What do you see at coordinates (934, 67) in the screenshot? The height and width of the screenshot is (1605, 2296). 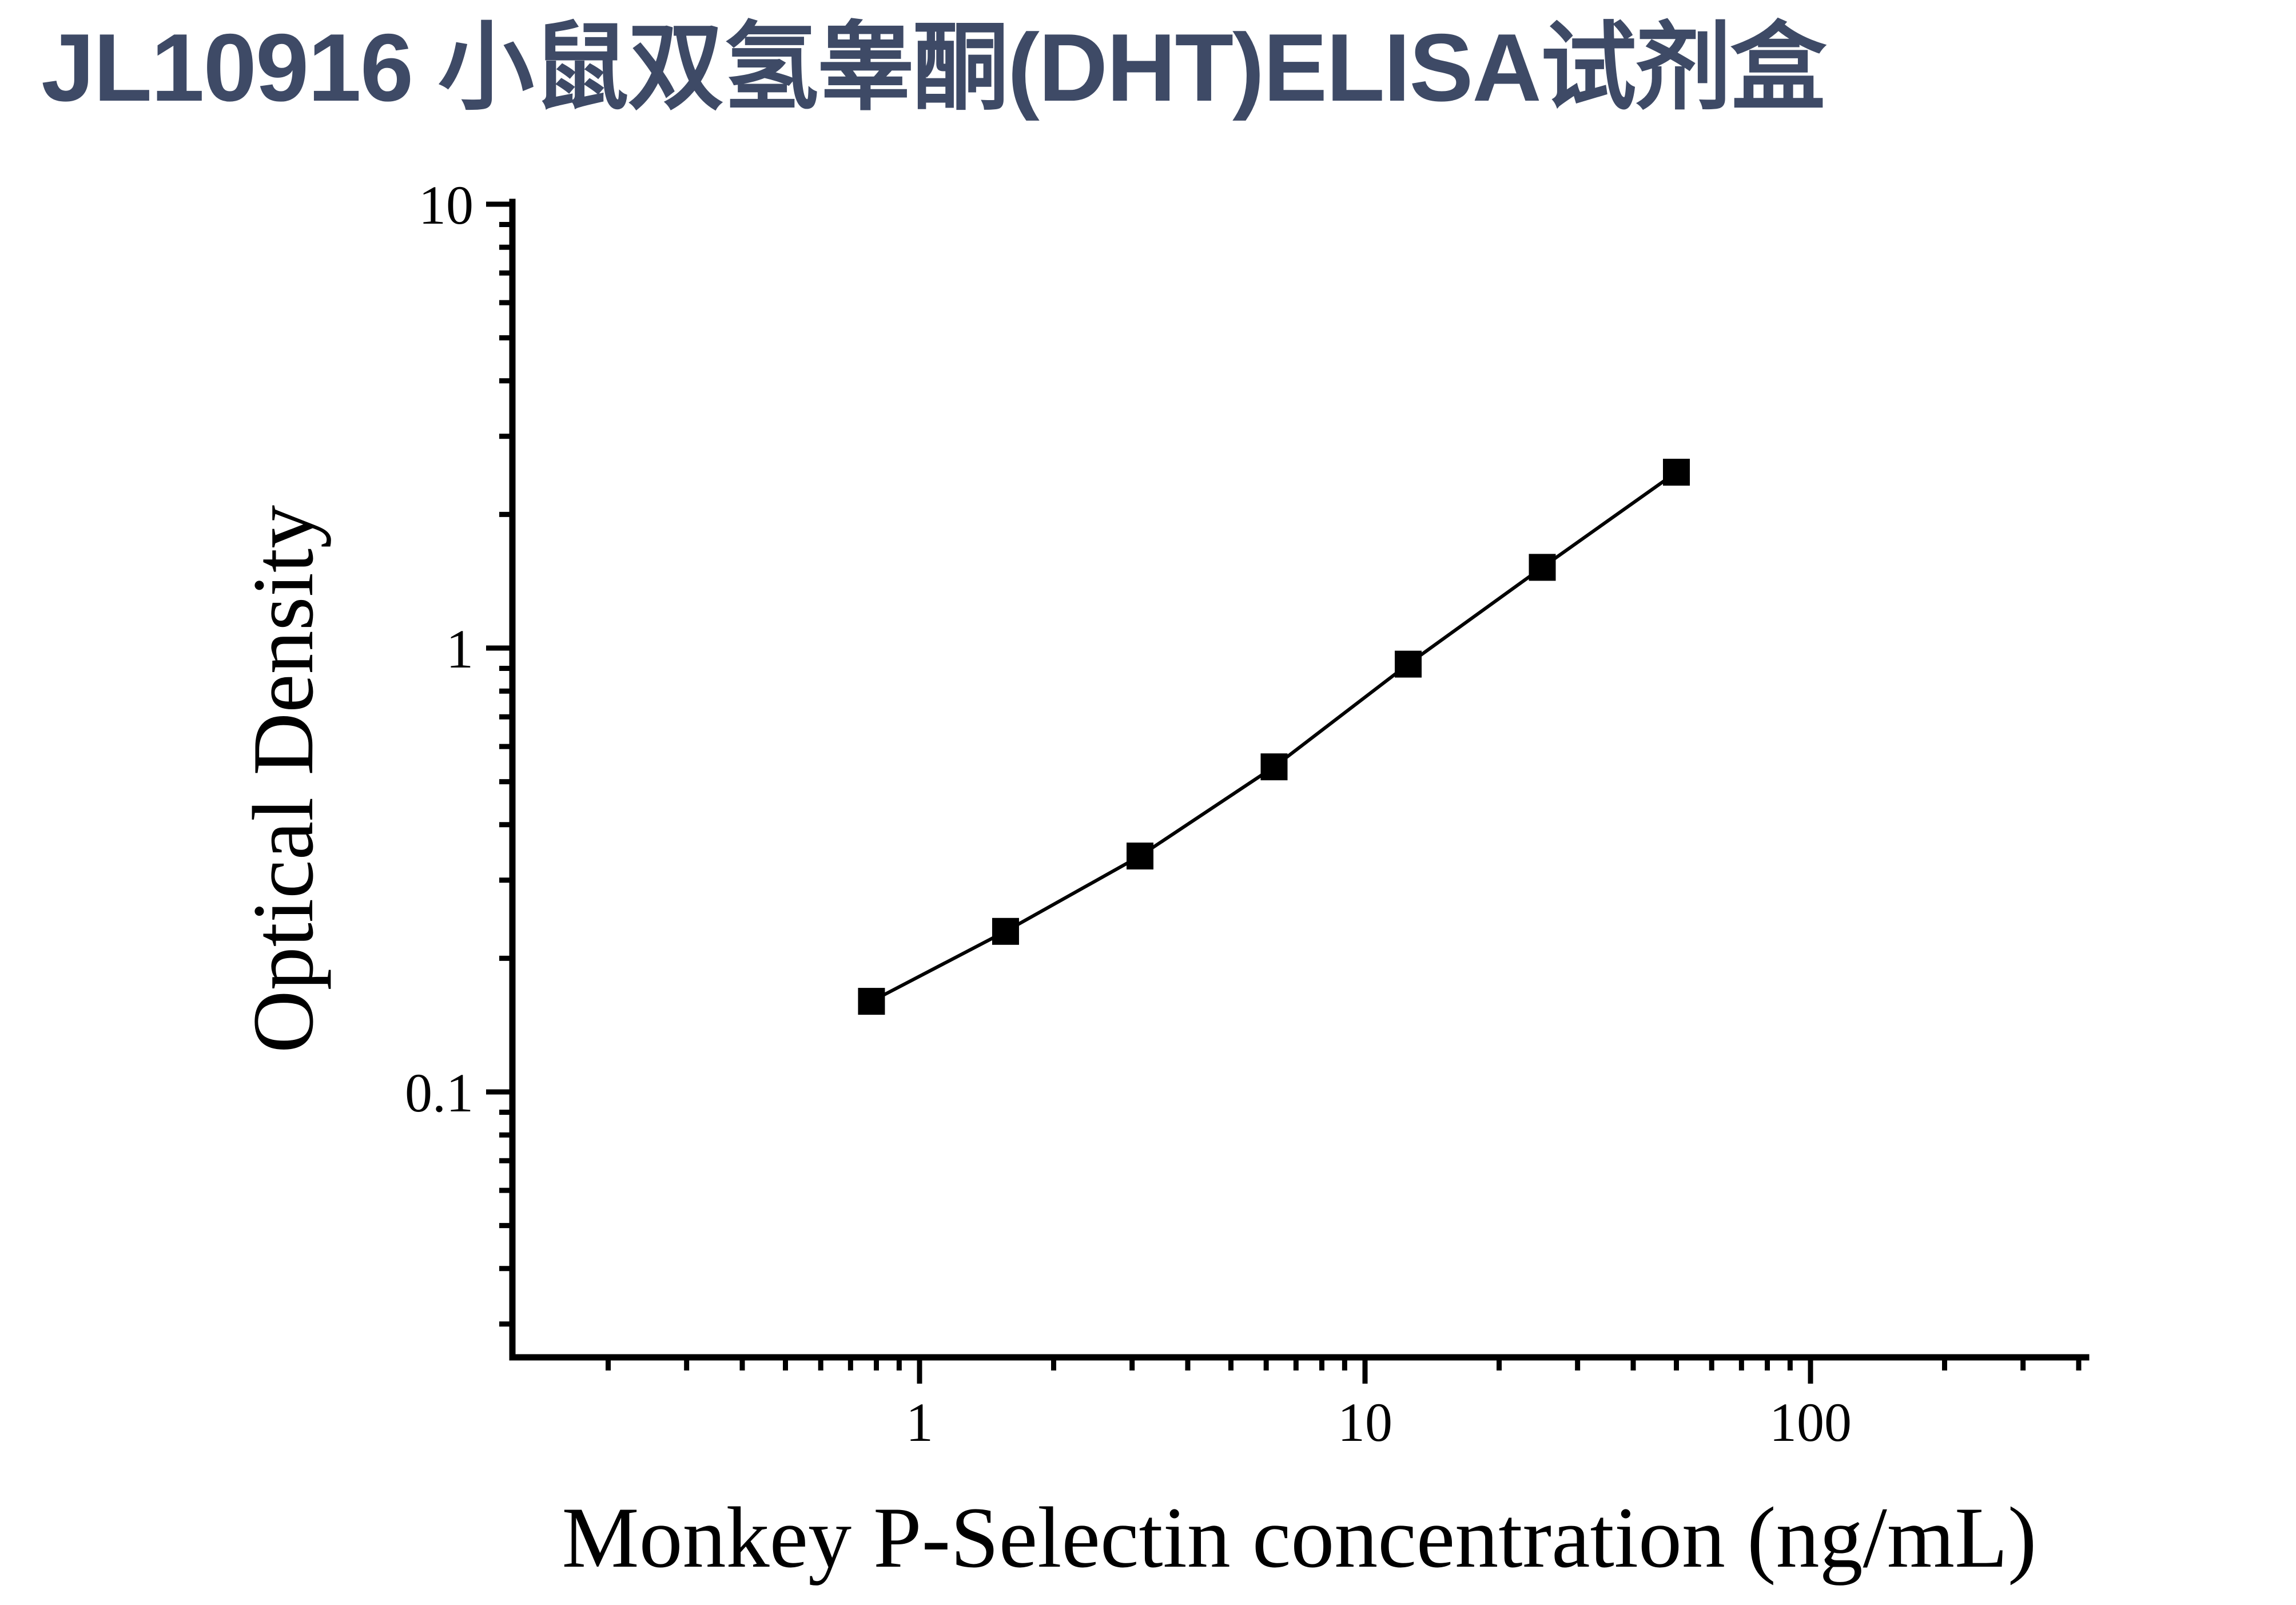 I see `chart-title: JL10916 小鼠双氢睾酮(DHT)ELISA试剂盒` at bounding box center [934, 67].